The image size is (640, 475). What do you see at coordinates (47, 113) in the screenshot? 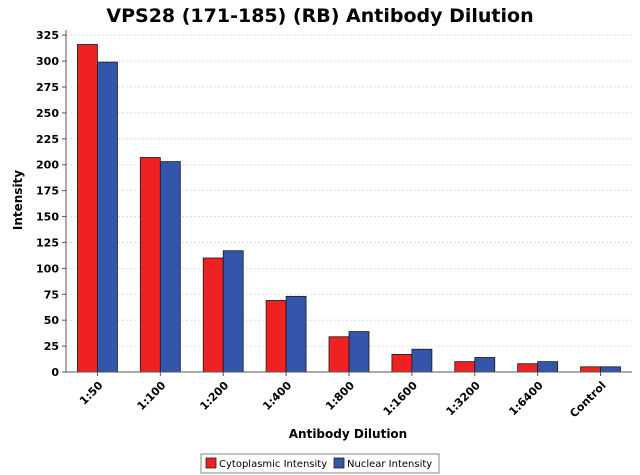
I see `y-tick-label: 250` at bounding box center [47, 113].